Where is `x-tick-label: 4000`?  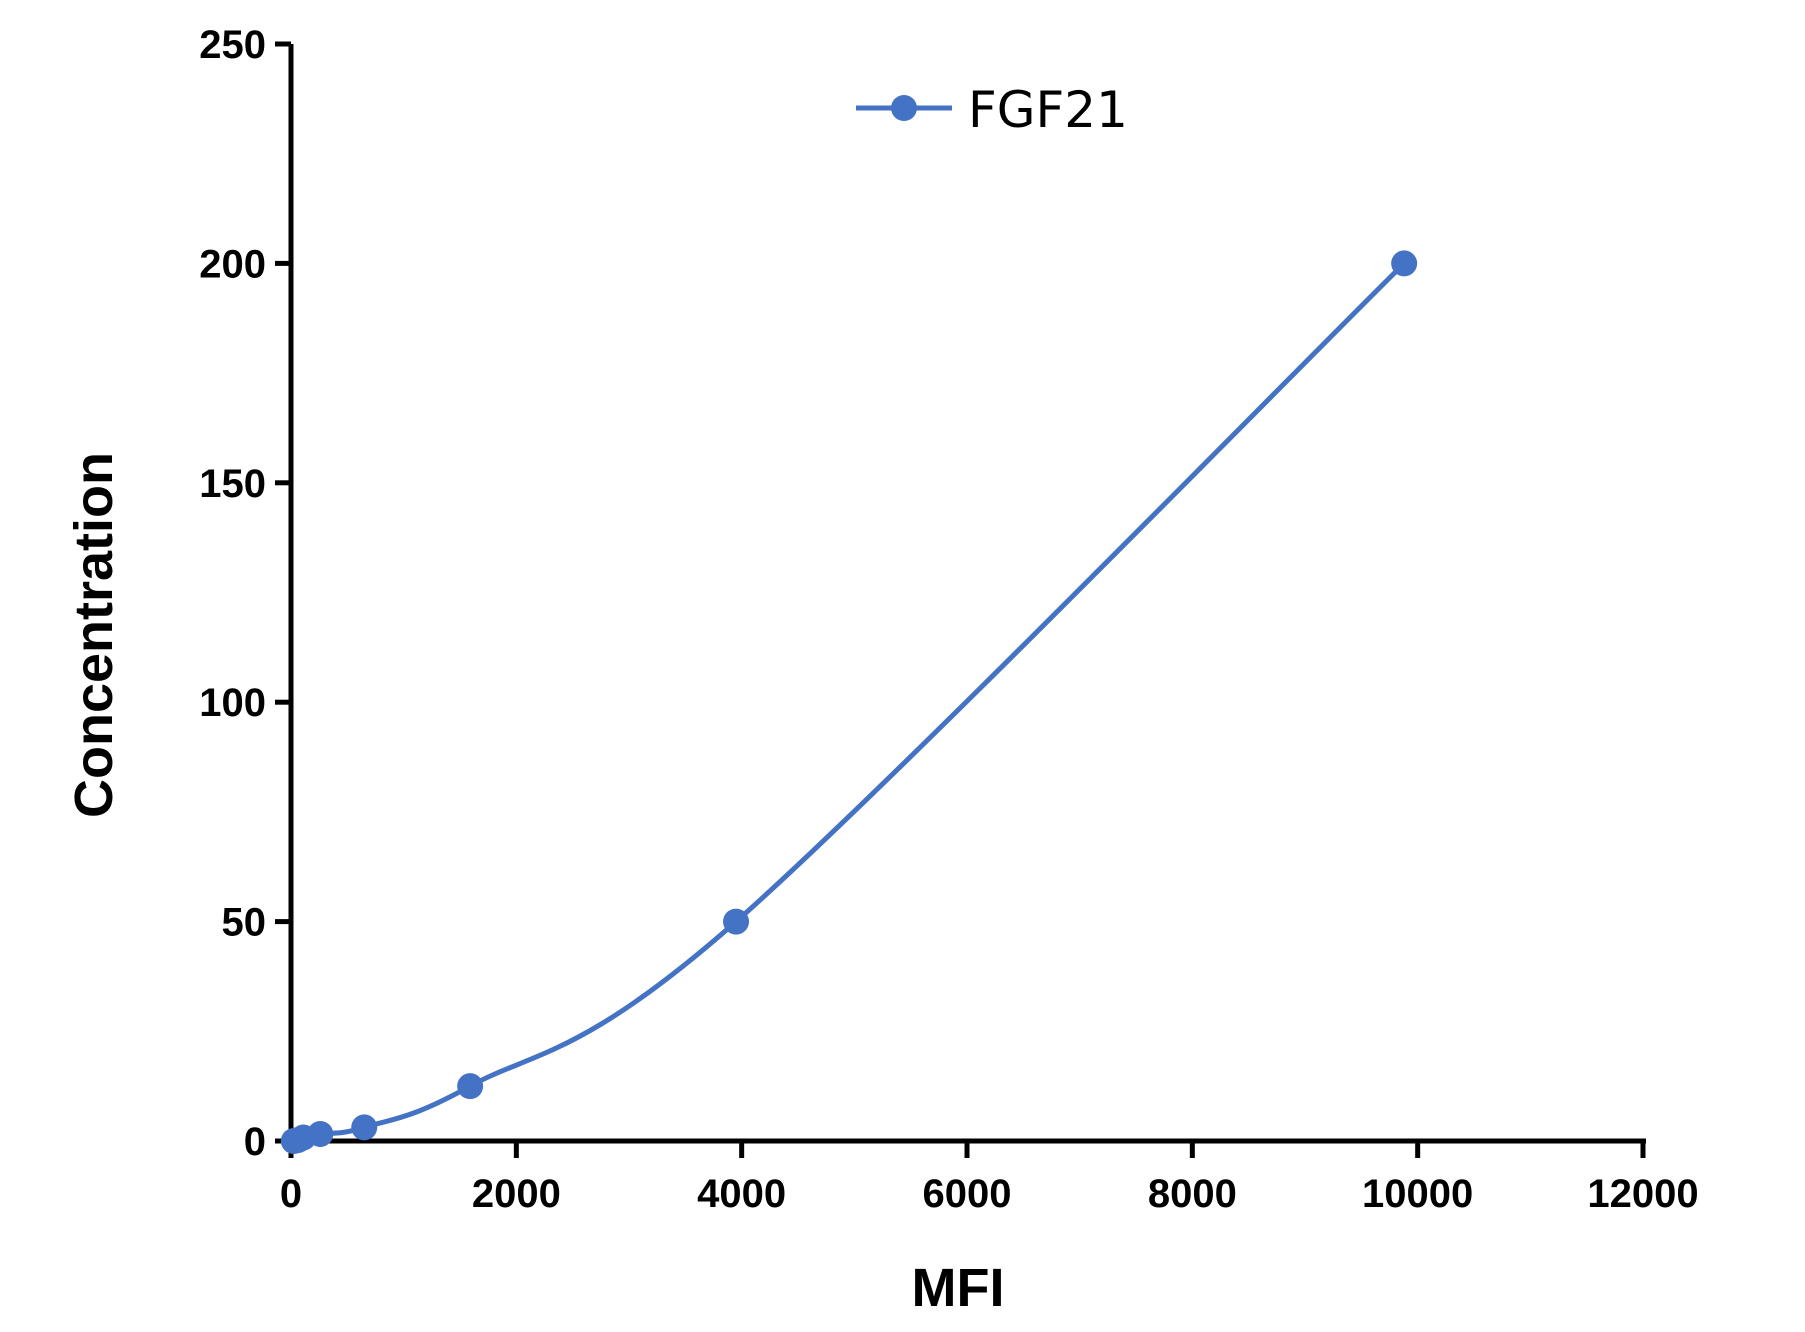 x-tick-label: 4000 is located at coordinates (741, 1194).